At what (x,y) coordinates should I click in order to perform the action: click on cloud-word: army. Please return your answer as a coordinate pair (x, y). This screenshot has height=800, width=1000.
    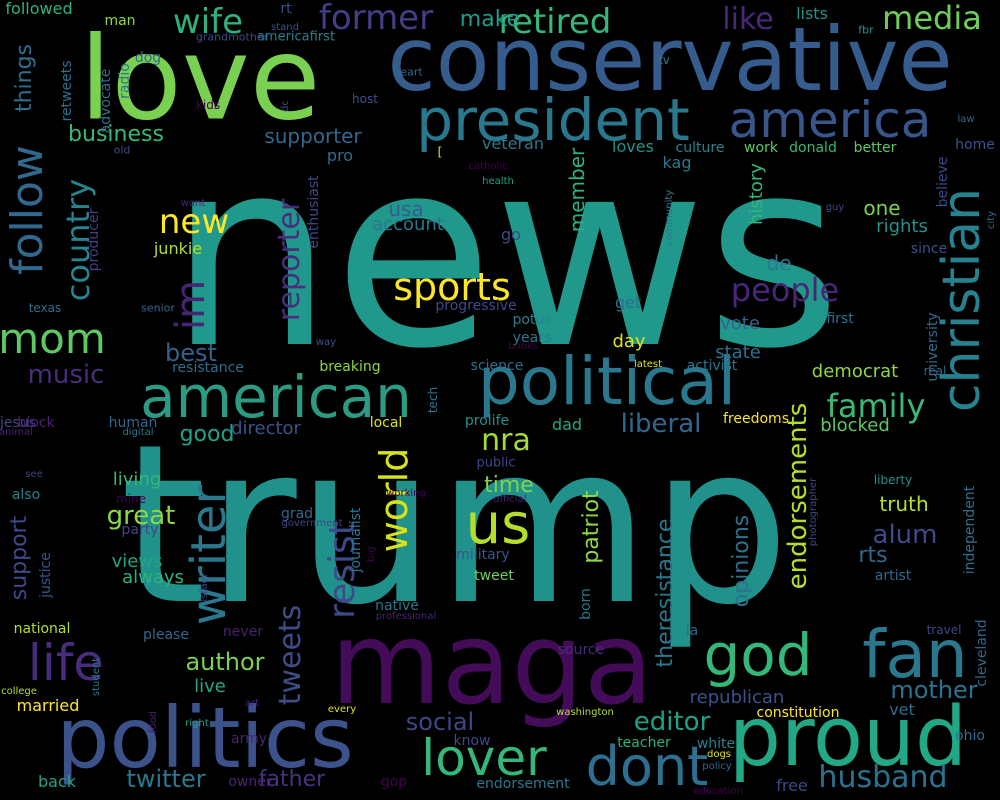
    Looking at the image, I should click on (249, 739).